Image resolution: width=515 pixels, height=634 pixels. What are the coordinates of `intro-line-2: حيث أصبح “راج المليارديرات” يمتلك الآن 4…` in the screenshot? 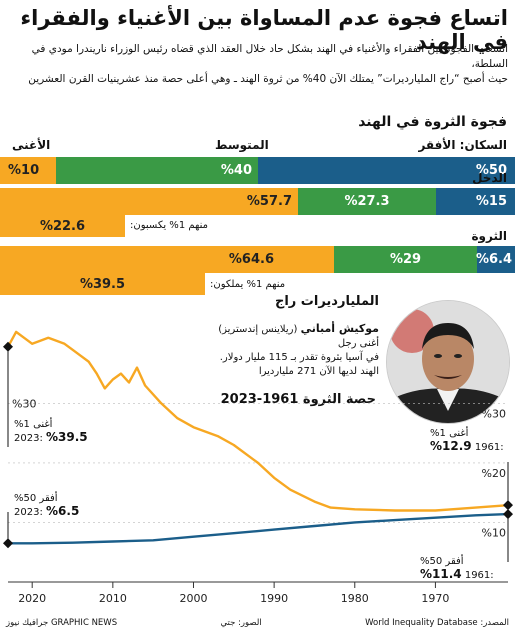 It's located at (268, 79).